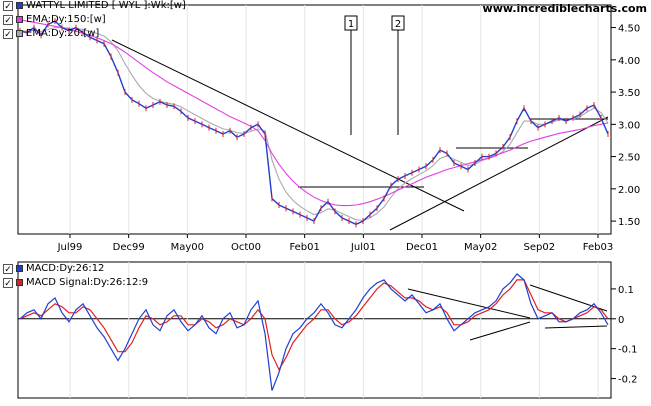  I want to click on legend-swatch-wattyl, so click(19, 5).